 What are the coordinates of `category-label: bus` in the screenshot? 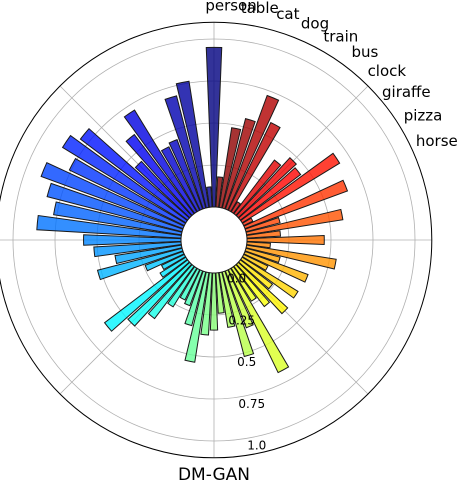 It's located at (364, 52).